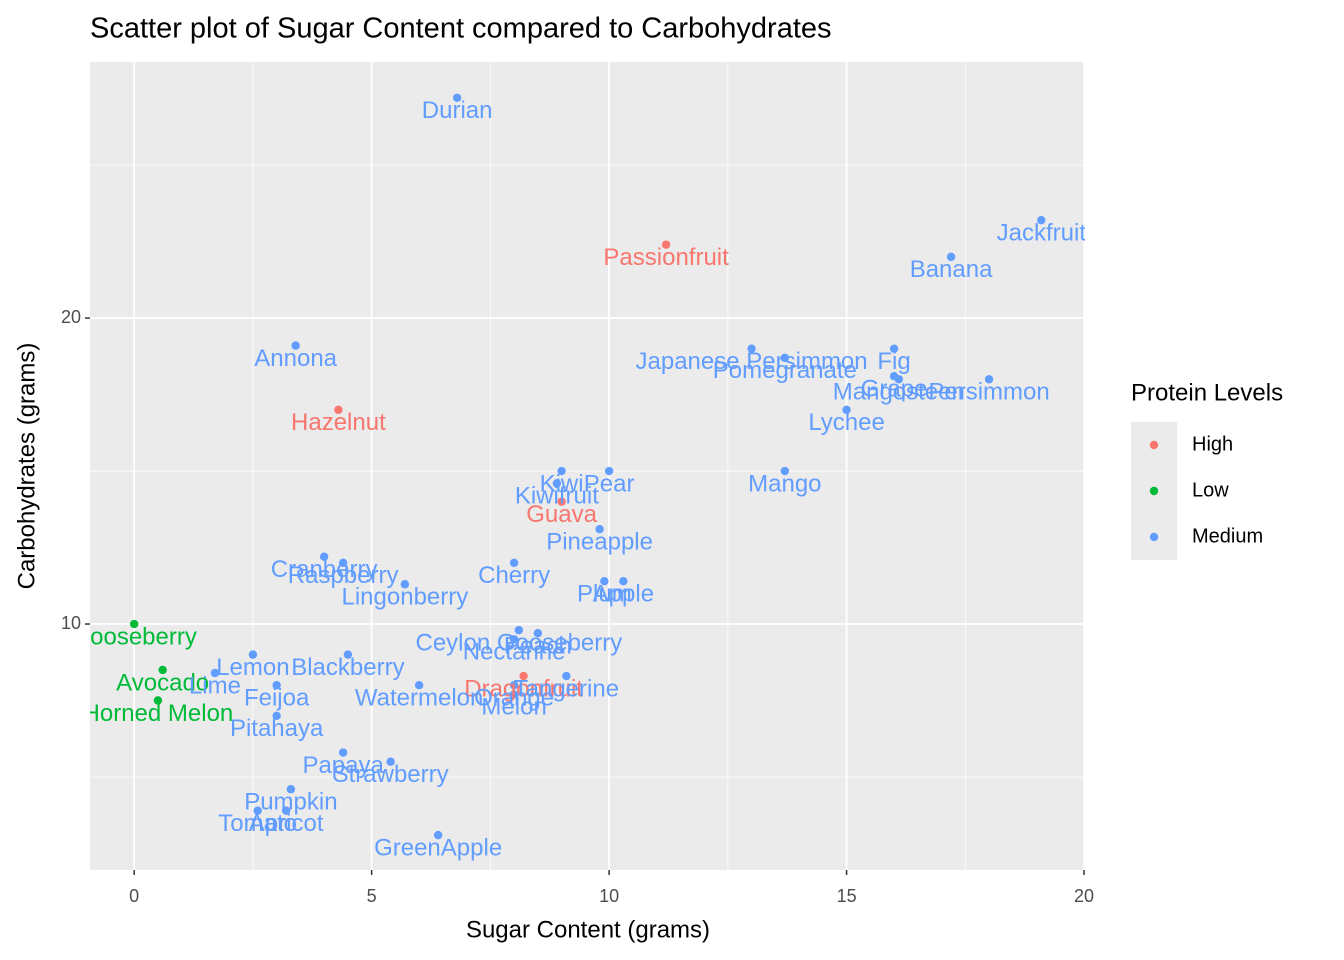  I want to click on point-label: Japanese Persimmon, so click(752, 361).